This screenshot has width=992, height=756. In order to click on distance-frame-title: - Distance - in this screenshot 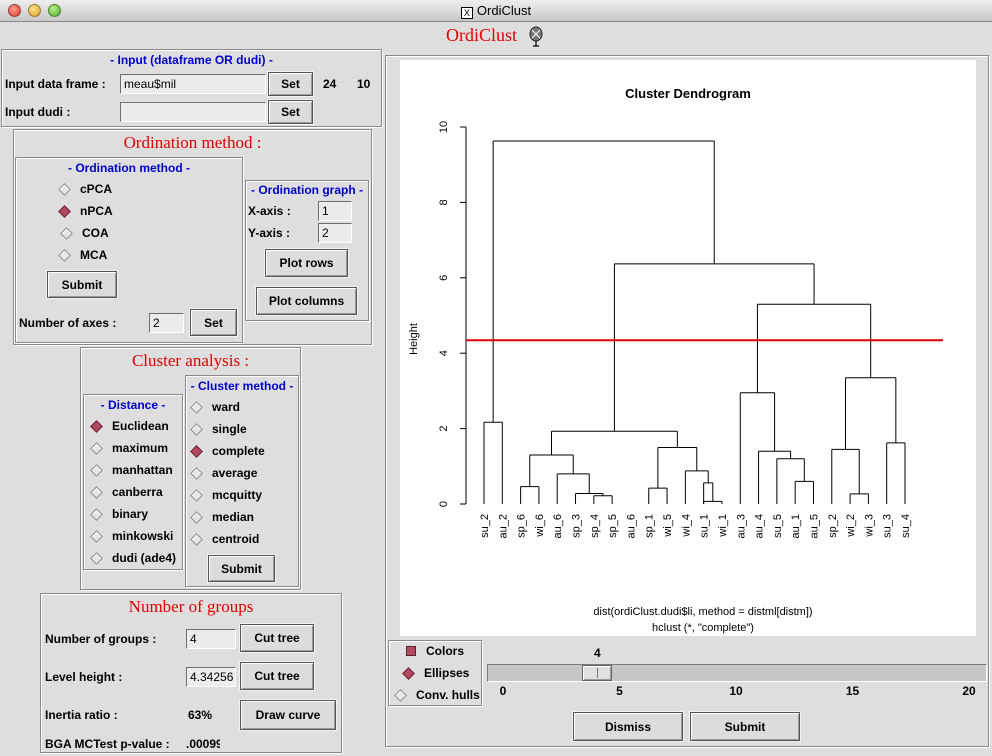, I will do `click(133, 405)`.